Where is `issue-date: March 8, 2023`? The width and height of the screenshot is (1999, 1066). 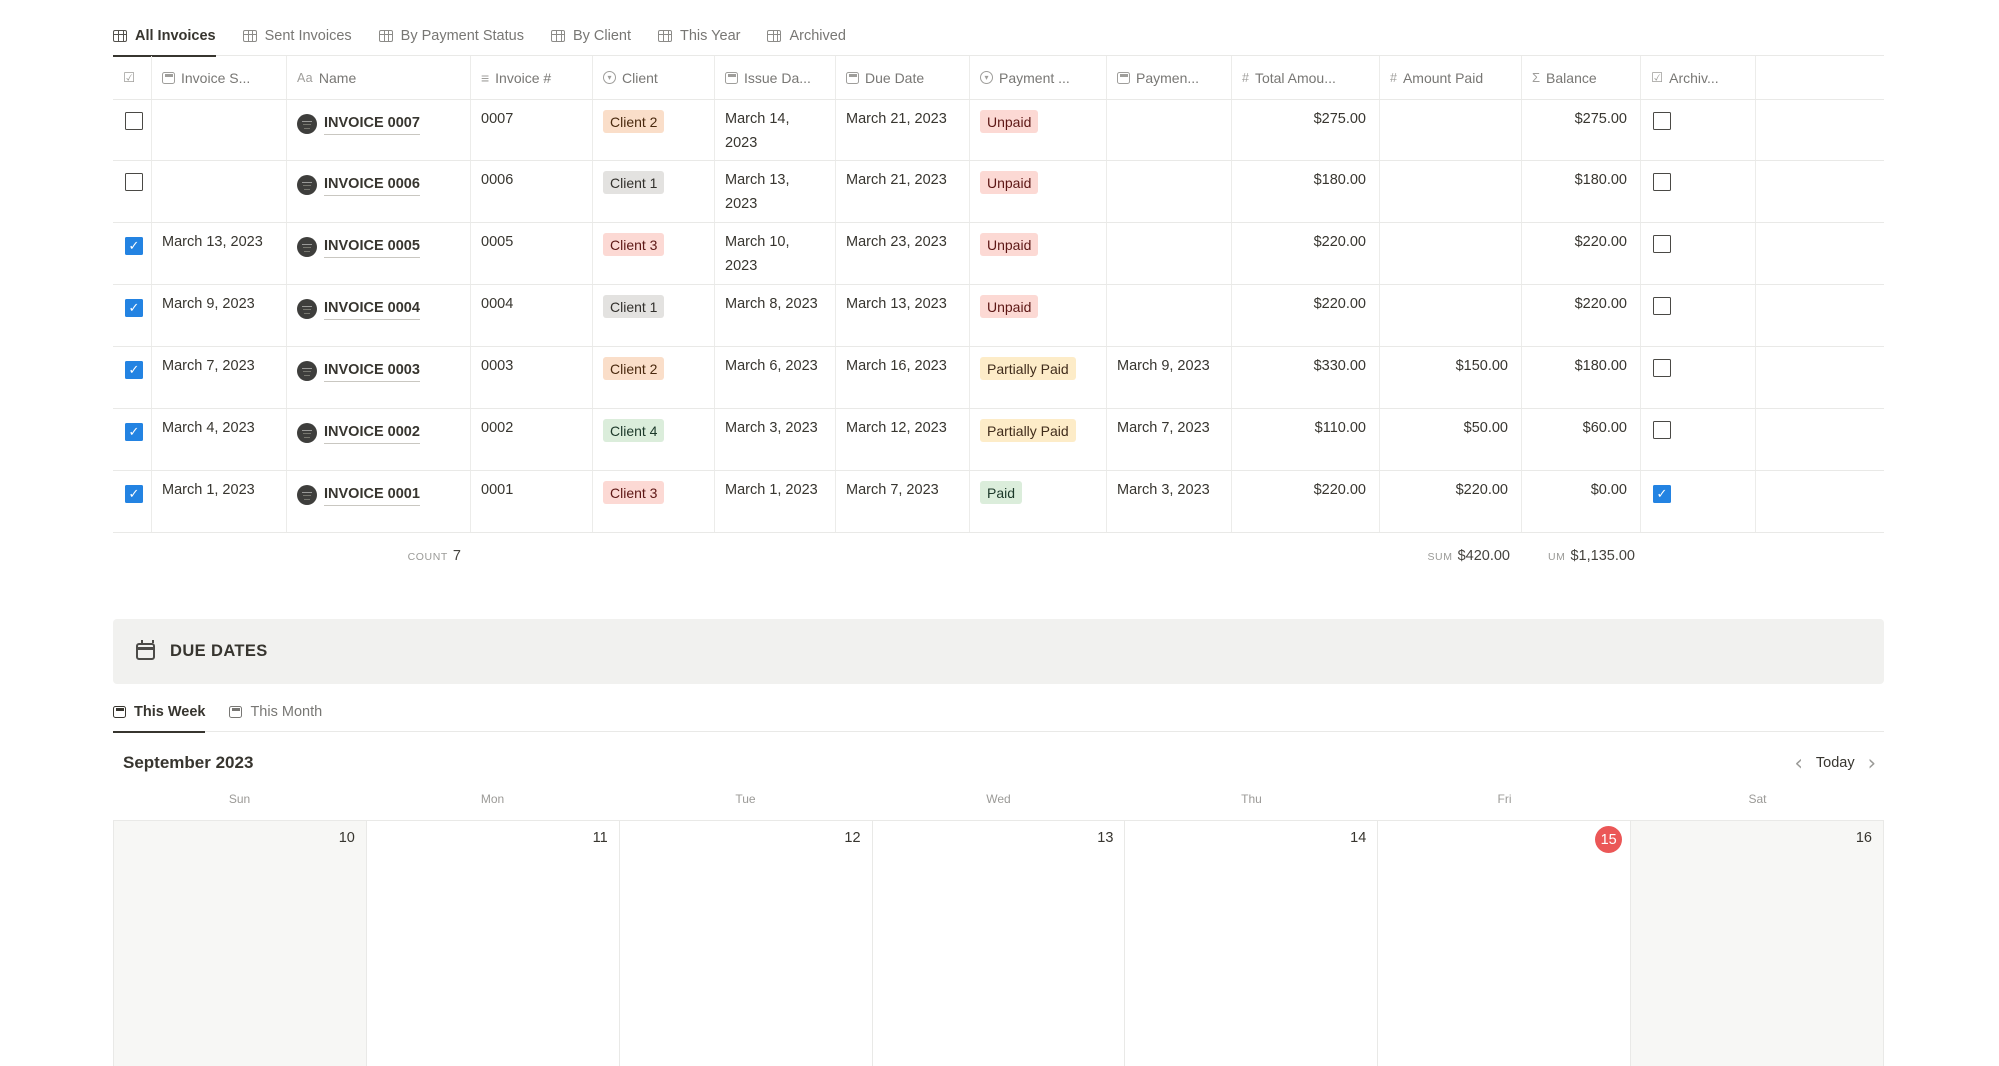
issue-date: March 8, 2023 is located at coordinates (775, 315).